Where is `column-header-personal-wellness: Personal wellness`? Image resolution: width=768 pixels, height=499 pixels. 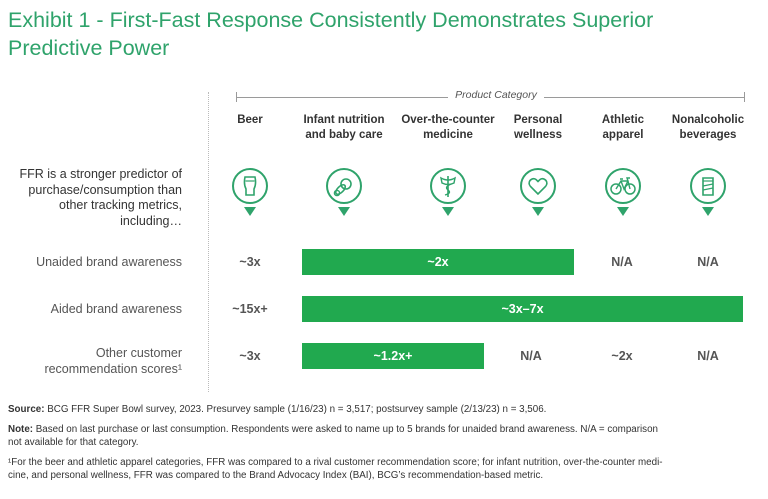 column-header-personal-wellness: Personal wellness is located at coordinates (538, 127).